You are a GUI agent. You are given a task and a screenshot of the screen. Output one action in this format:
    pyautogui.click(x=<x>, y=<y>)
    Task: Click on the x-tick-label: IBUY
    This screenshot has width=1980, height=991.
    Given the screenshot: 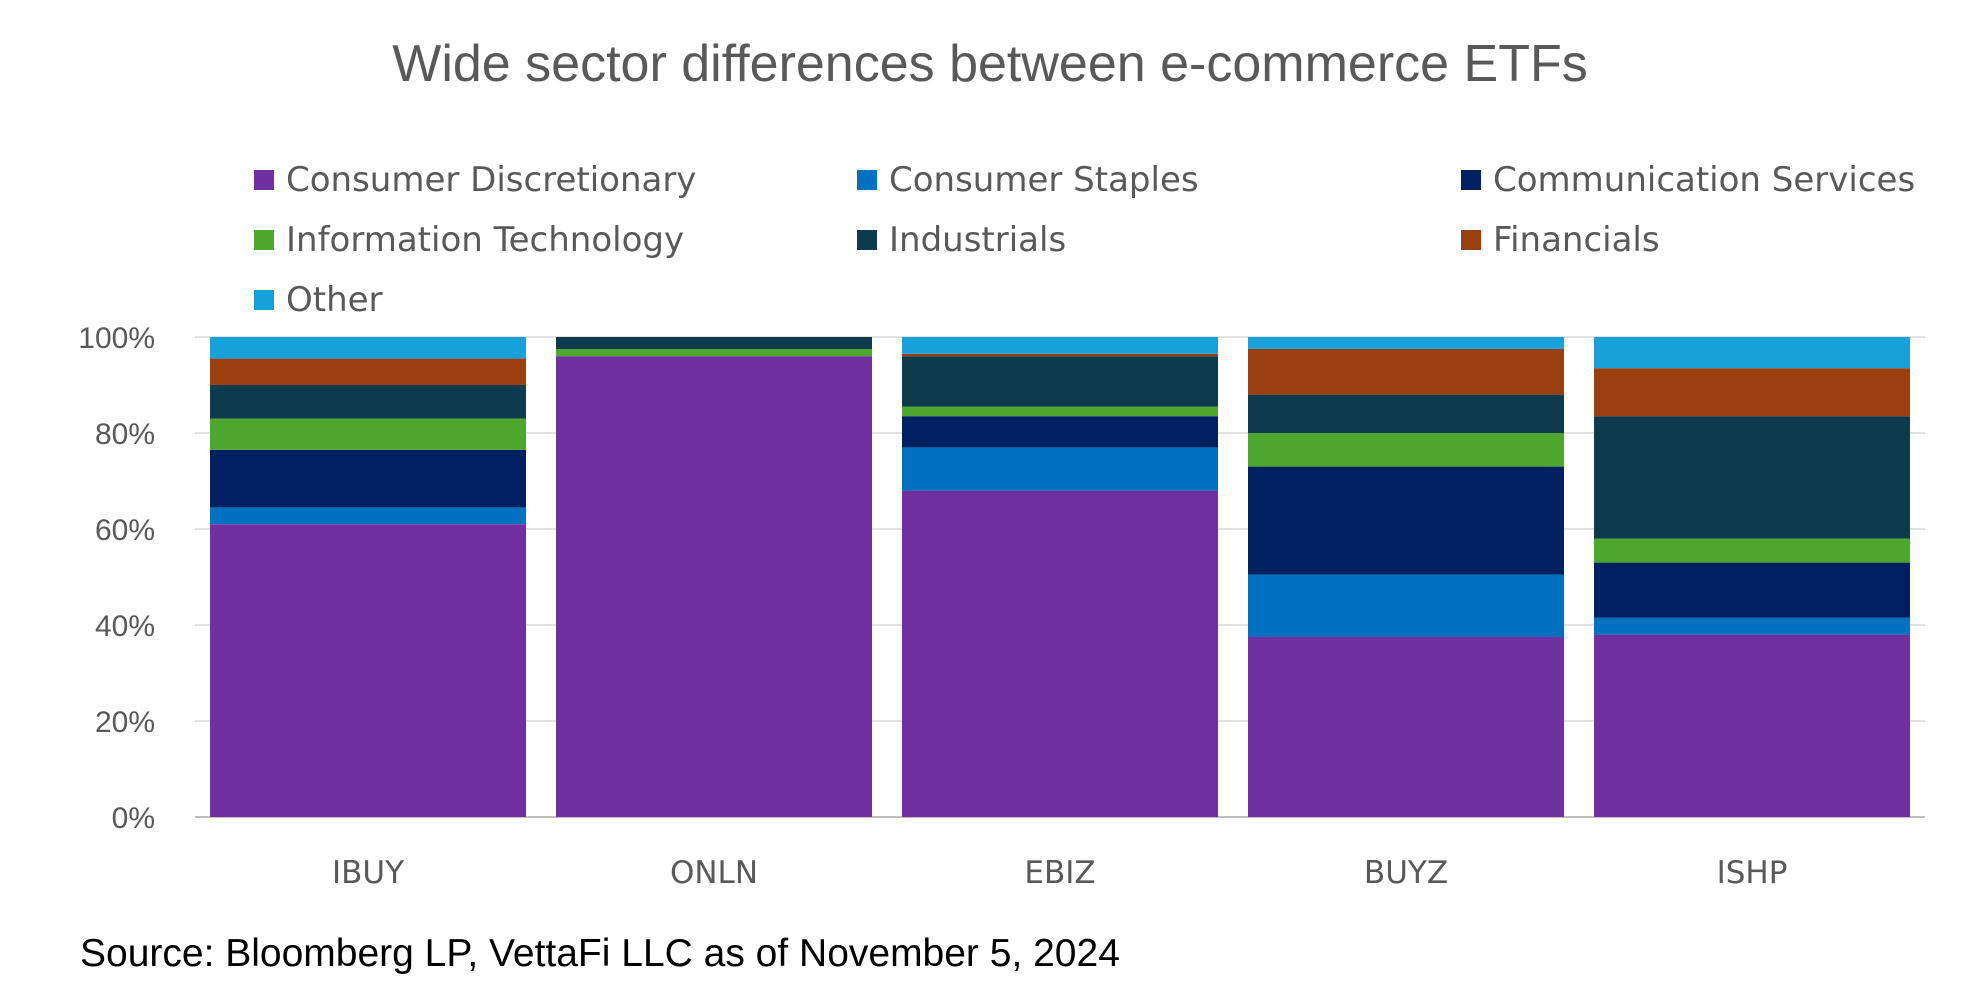 What is the action you would take?
    pyautogui.click(x=368, y=873)
    